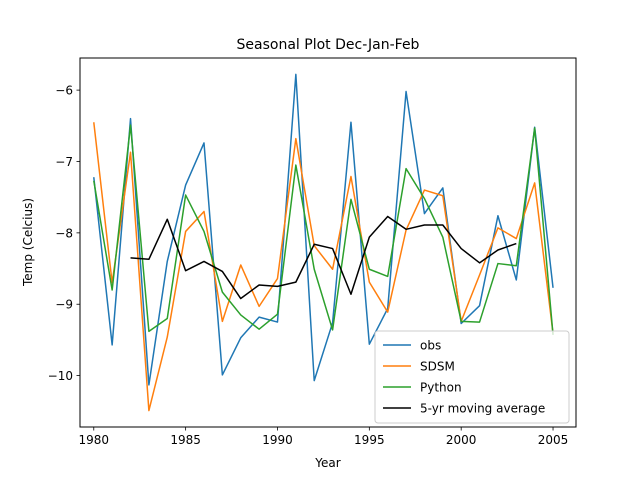  Describe the element at coordinates (64, 162) in the screenshot. I see `y-tick-label: −7` at that location.